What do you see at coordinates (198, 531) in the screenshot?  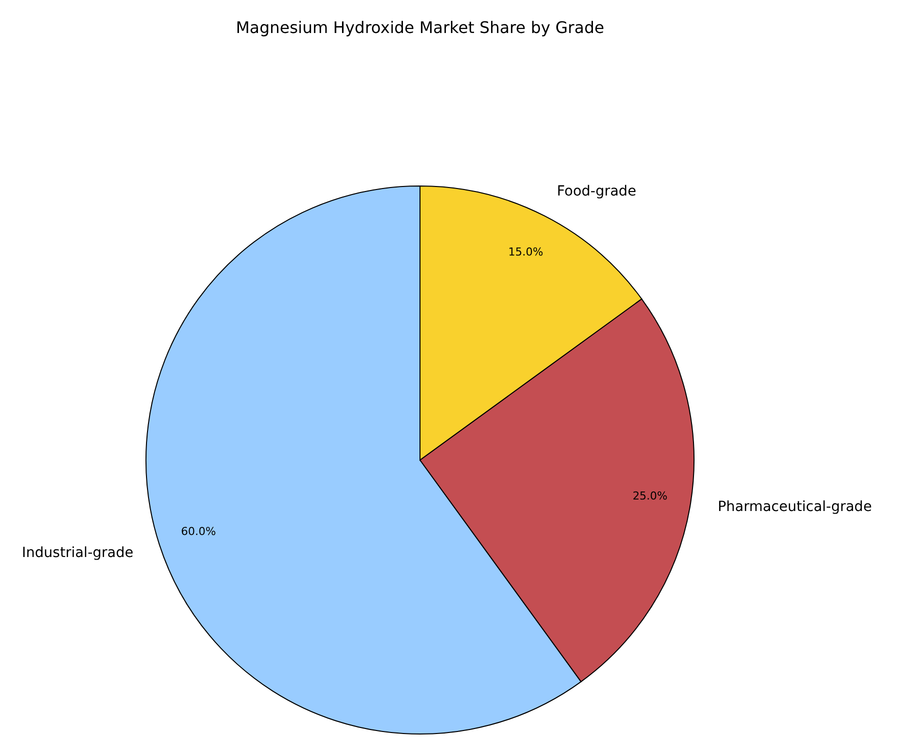 I see `data-label: 60.0%` at bounding box center [198, 531].